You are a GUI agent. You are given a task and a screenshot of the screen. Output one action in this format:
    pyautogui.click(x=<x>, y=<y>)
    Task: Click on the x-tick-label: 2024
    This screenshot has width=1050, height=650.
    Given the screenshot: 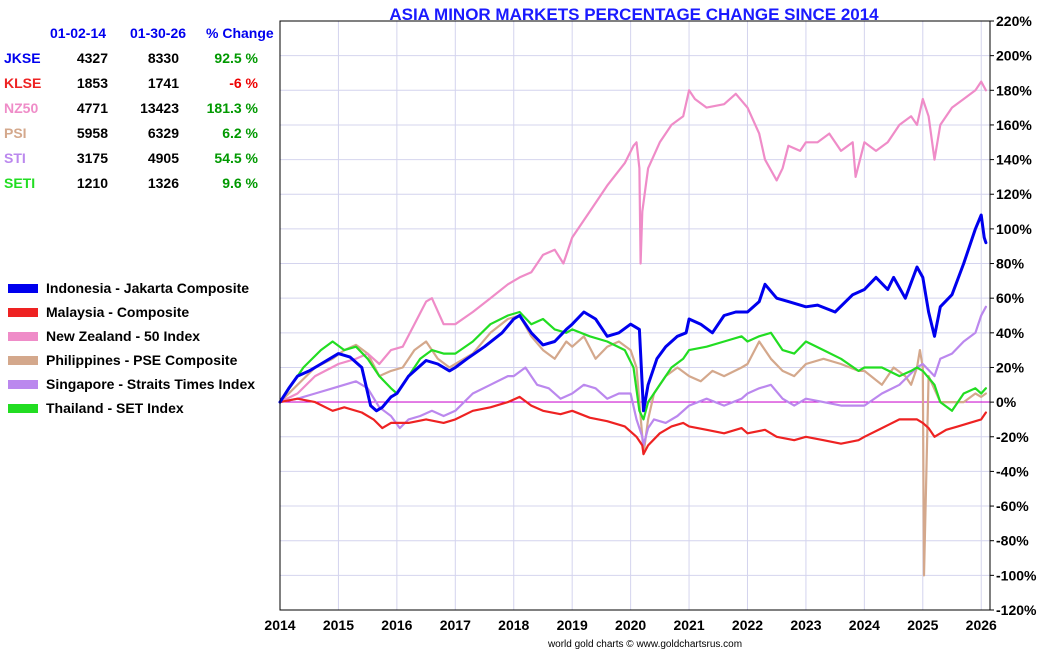 What is the action you would take?
    pyautogui.click(x=864, y=625)
    